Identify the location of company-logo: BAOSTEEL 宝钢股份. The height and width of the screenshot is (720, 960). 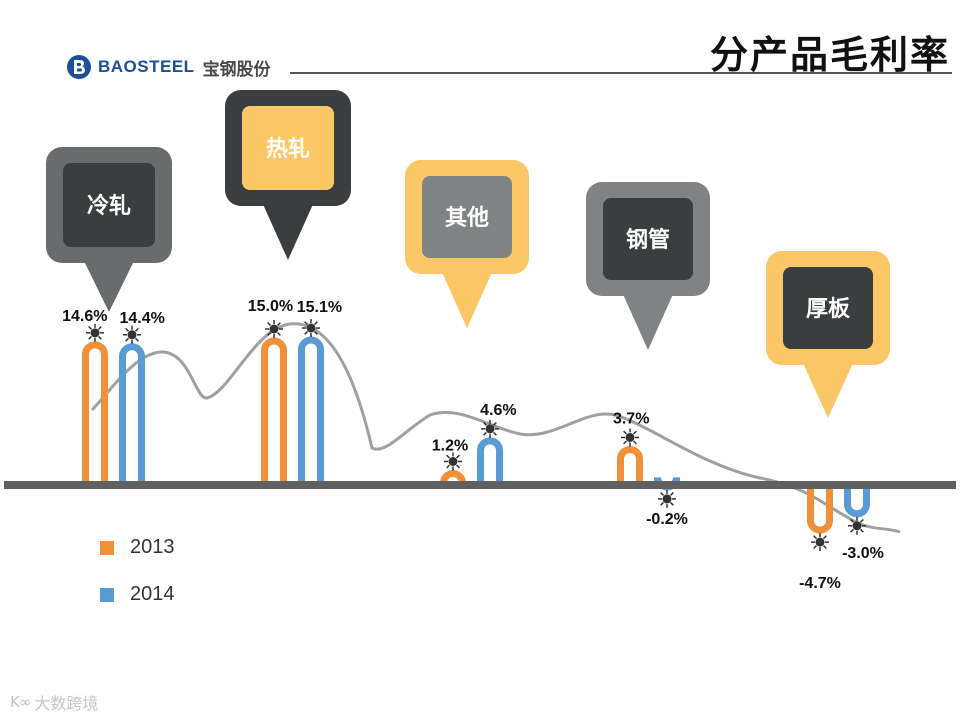
(168, 67).